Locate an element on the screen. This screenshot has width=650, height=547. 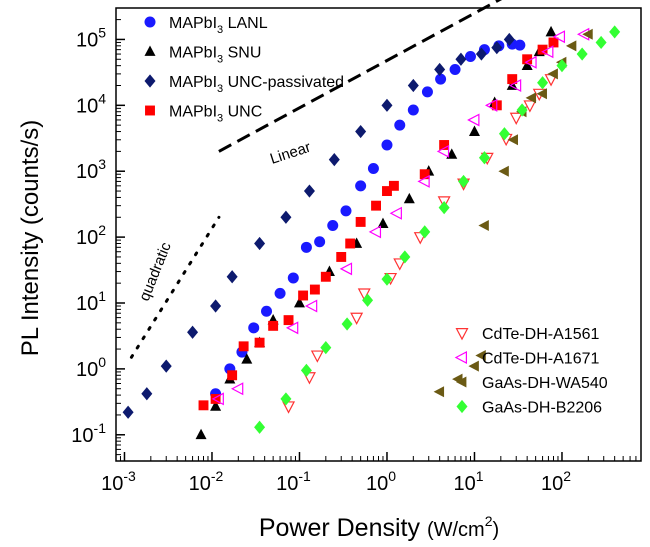
x-tick-label: 10⁻¹ is located at coordinates (293, 481).